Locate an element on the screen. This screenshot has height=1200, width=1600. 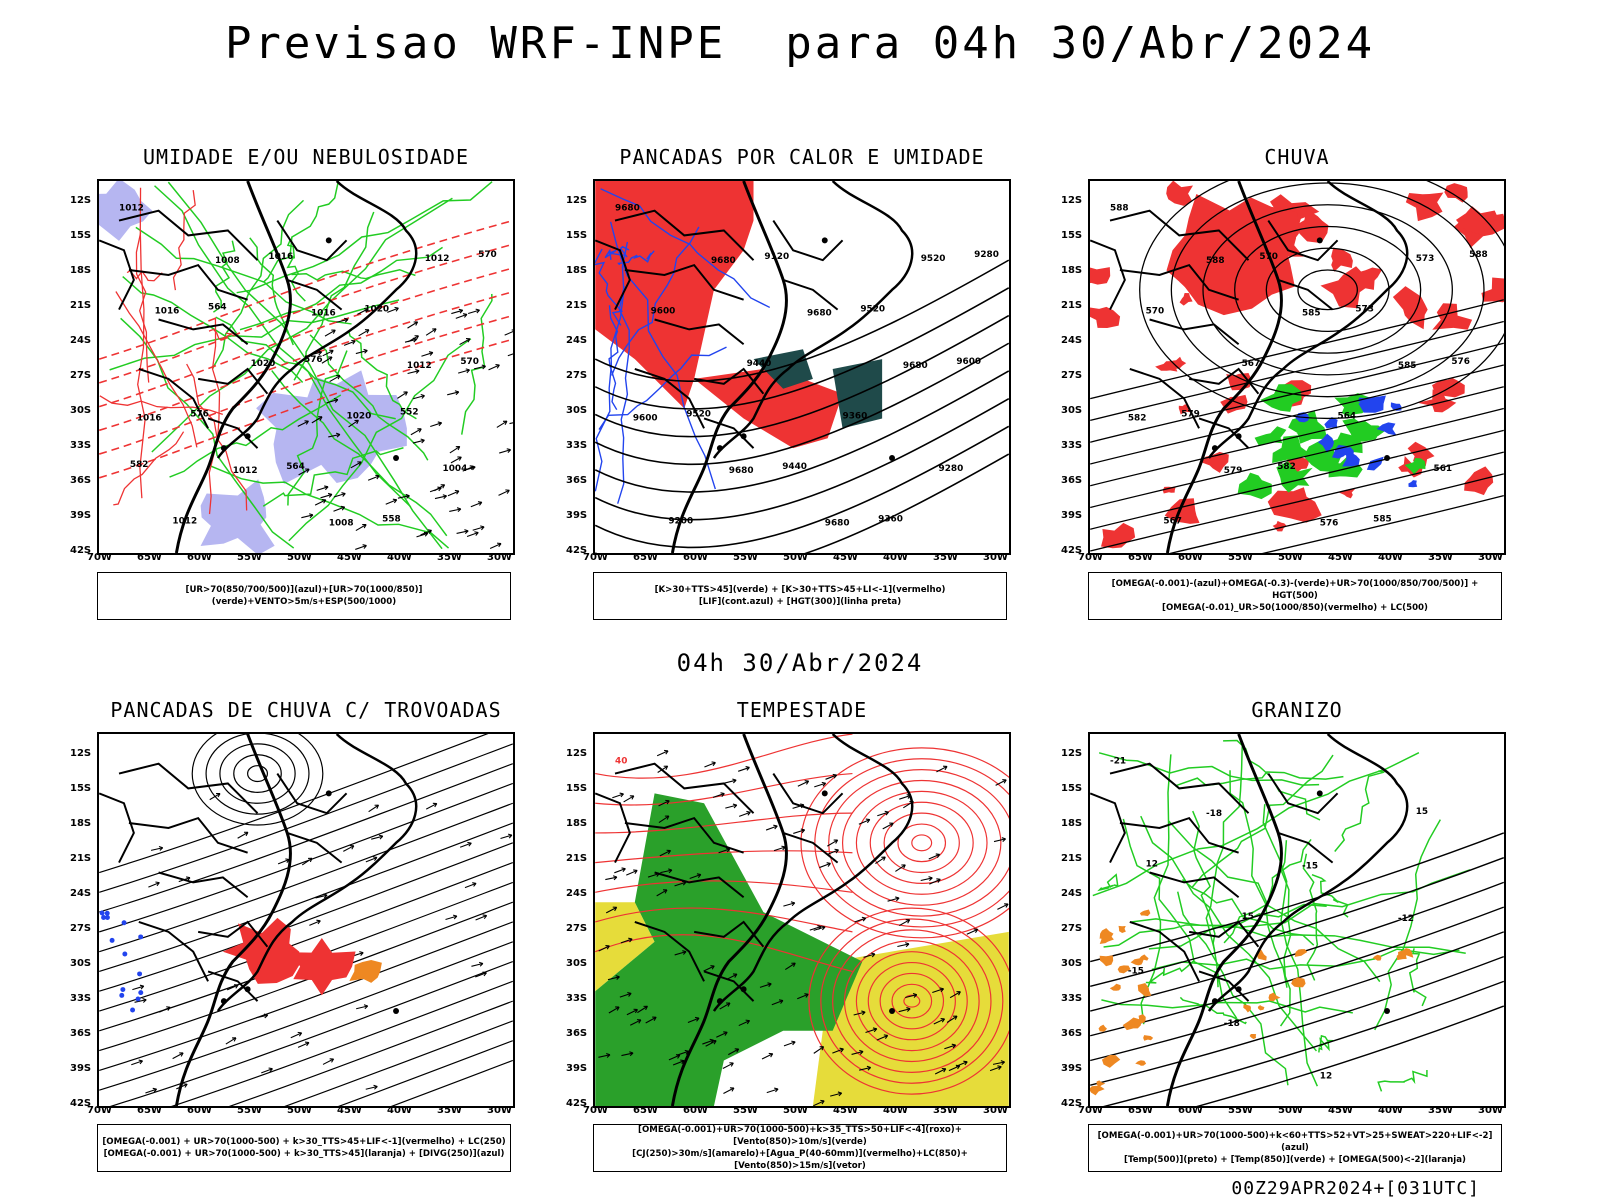
panel-title: CHUVA is located at coordinates (1297, 157).